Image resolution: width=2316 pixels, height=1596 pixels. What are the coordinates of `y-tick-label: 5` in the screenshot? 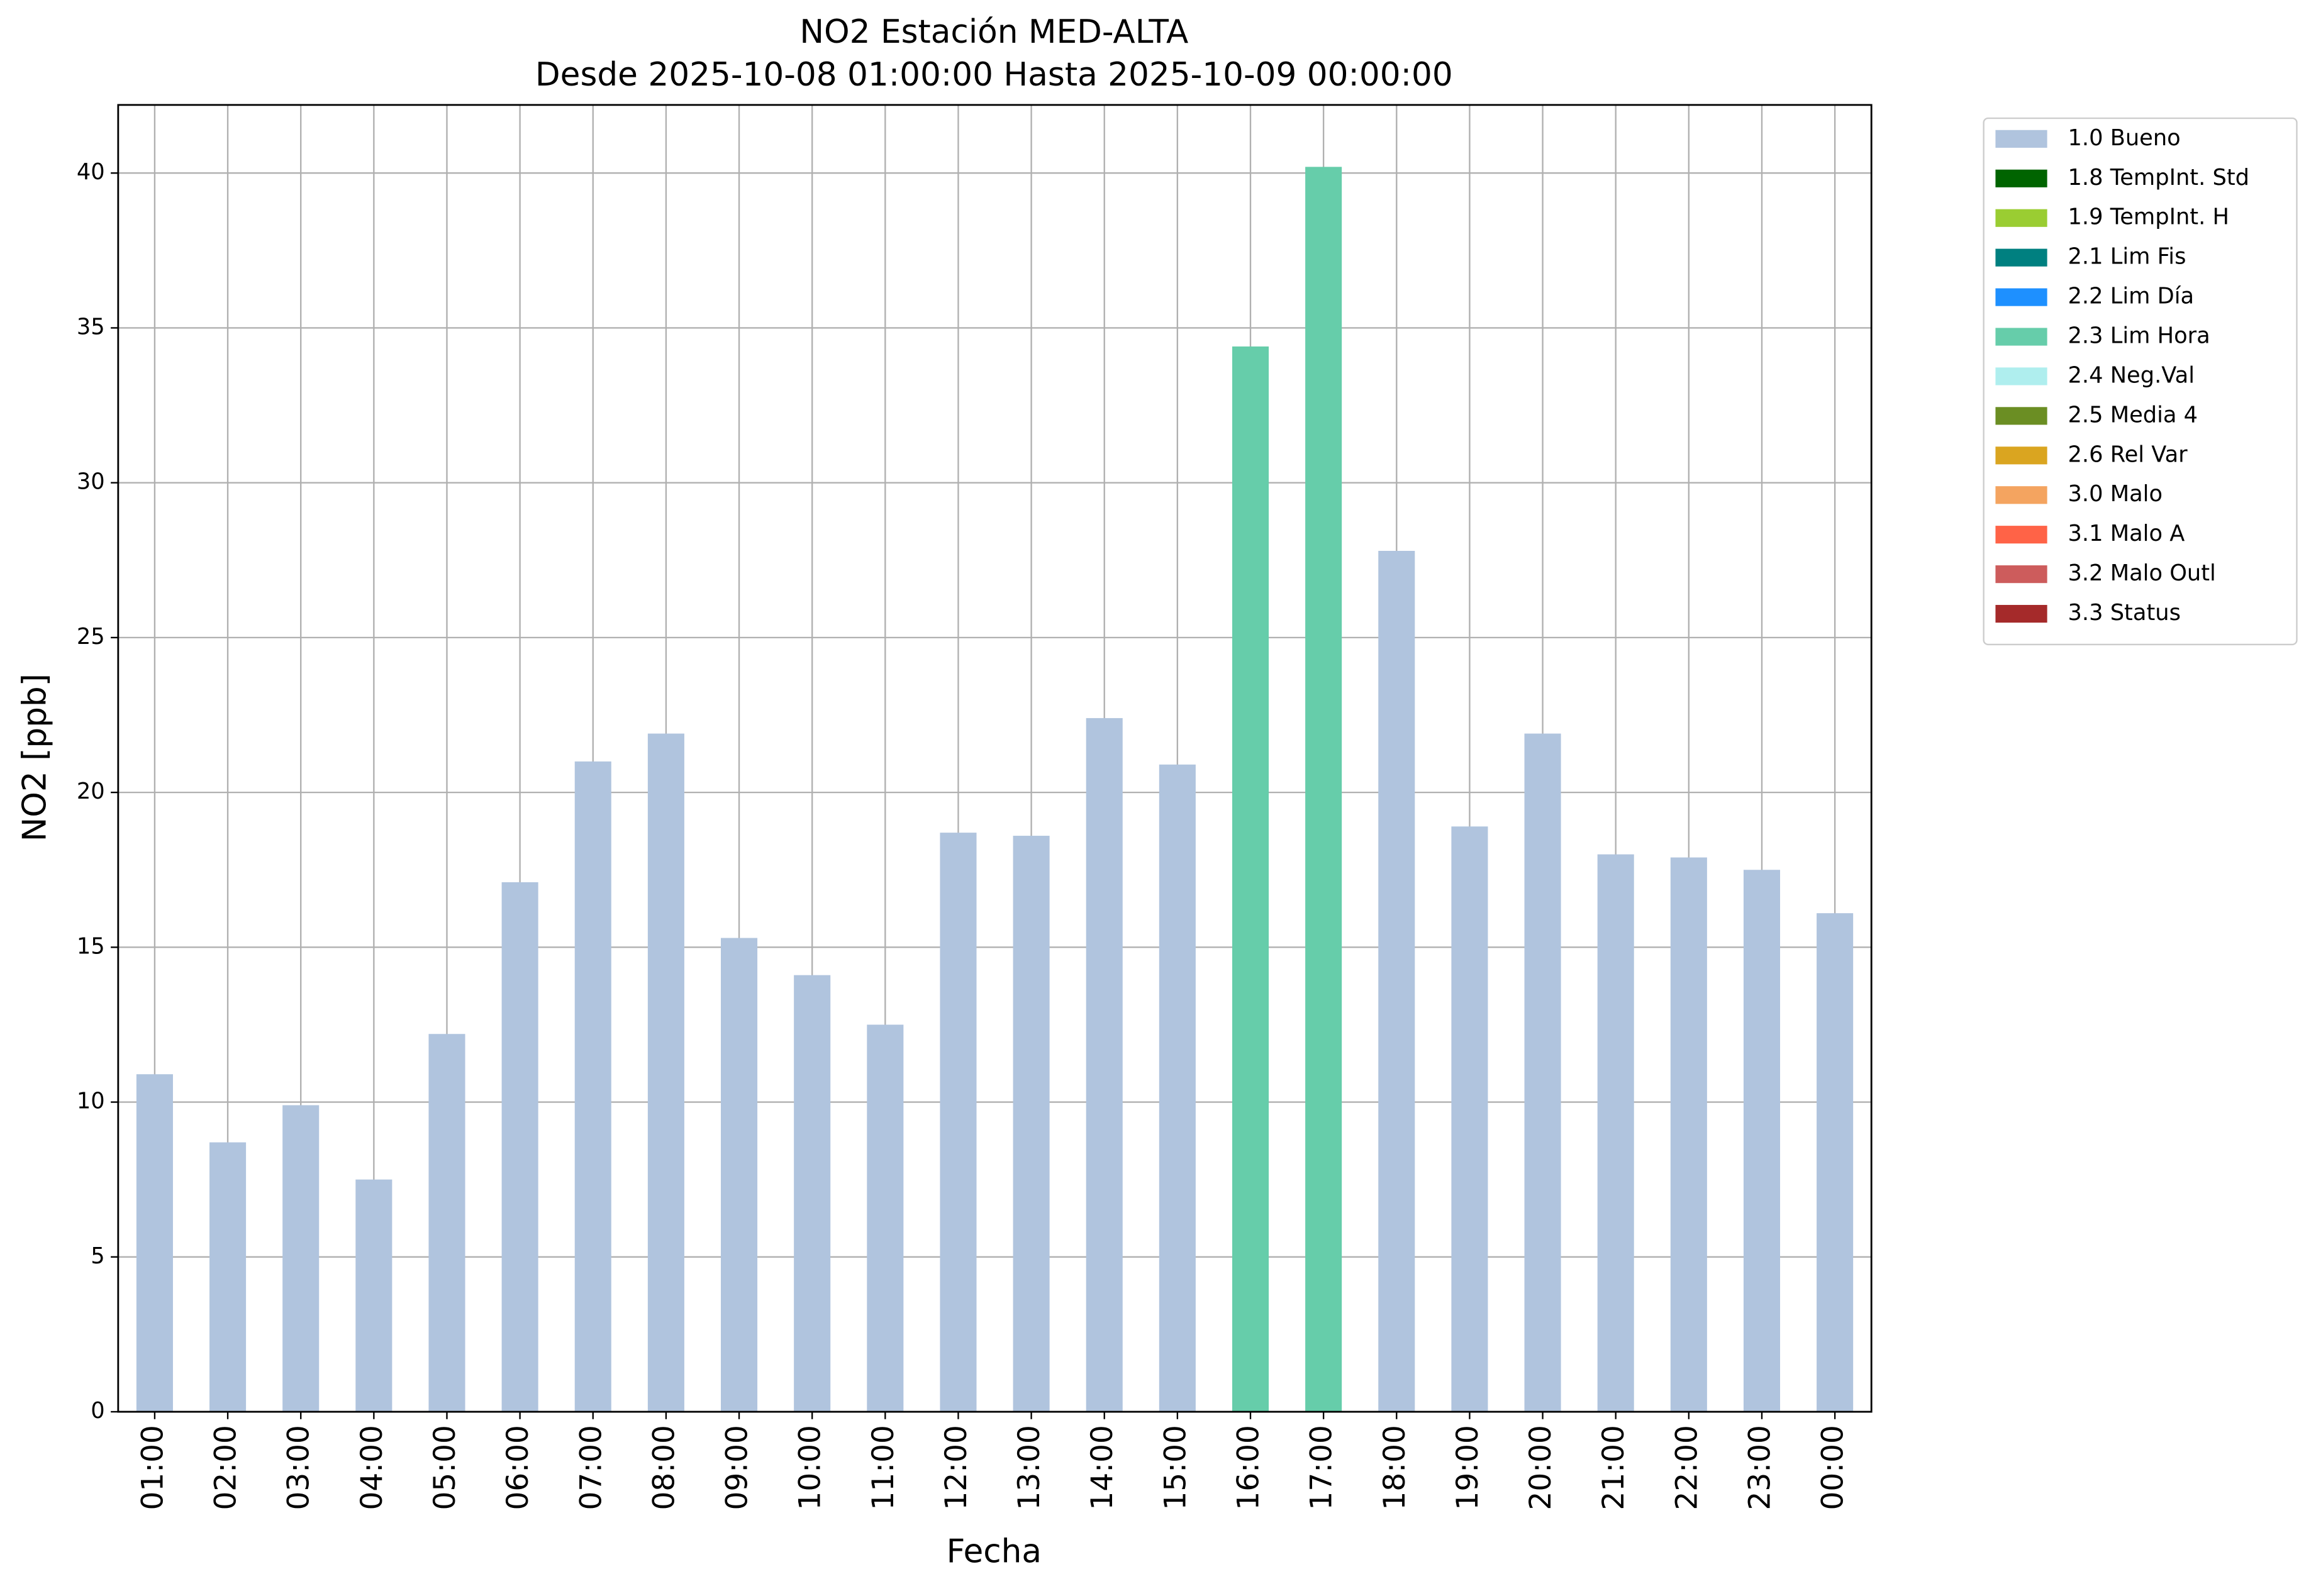 It's located at (97, 1256).